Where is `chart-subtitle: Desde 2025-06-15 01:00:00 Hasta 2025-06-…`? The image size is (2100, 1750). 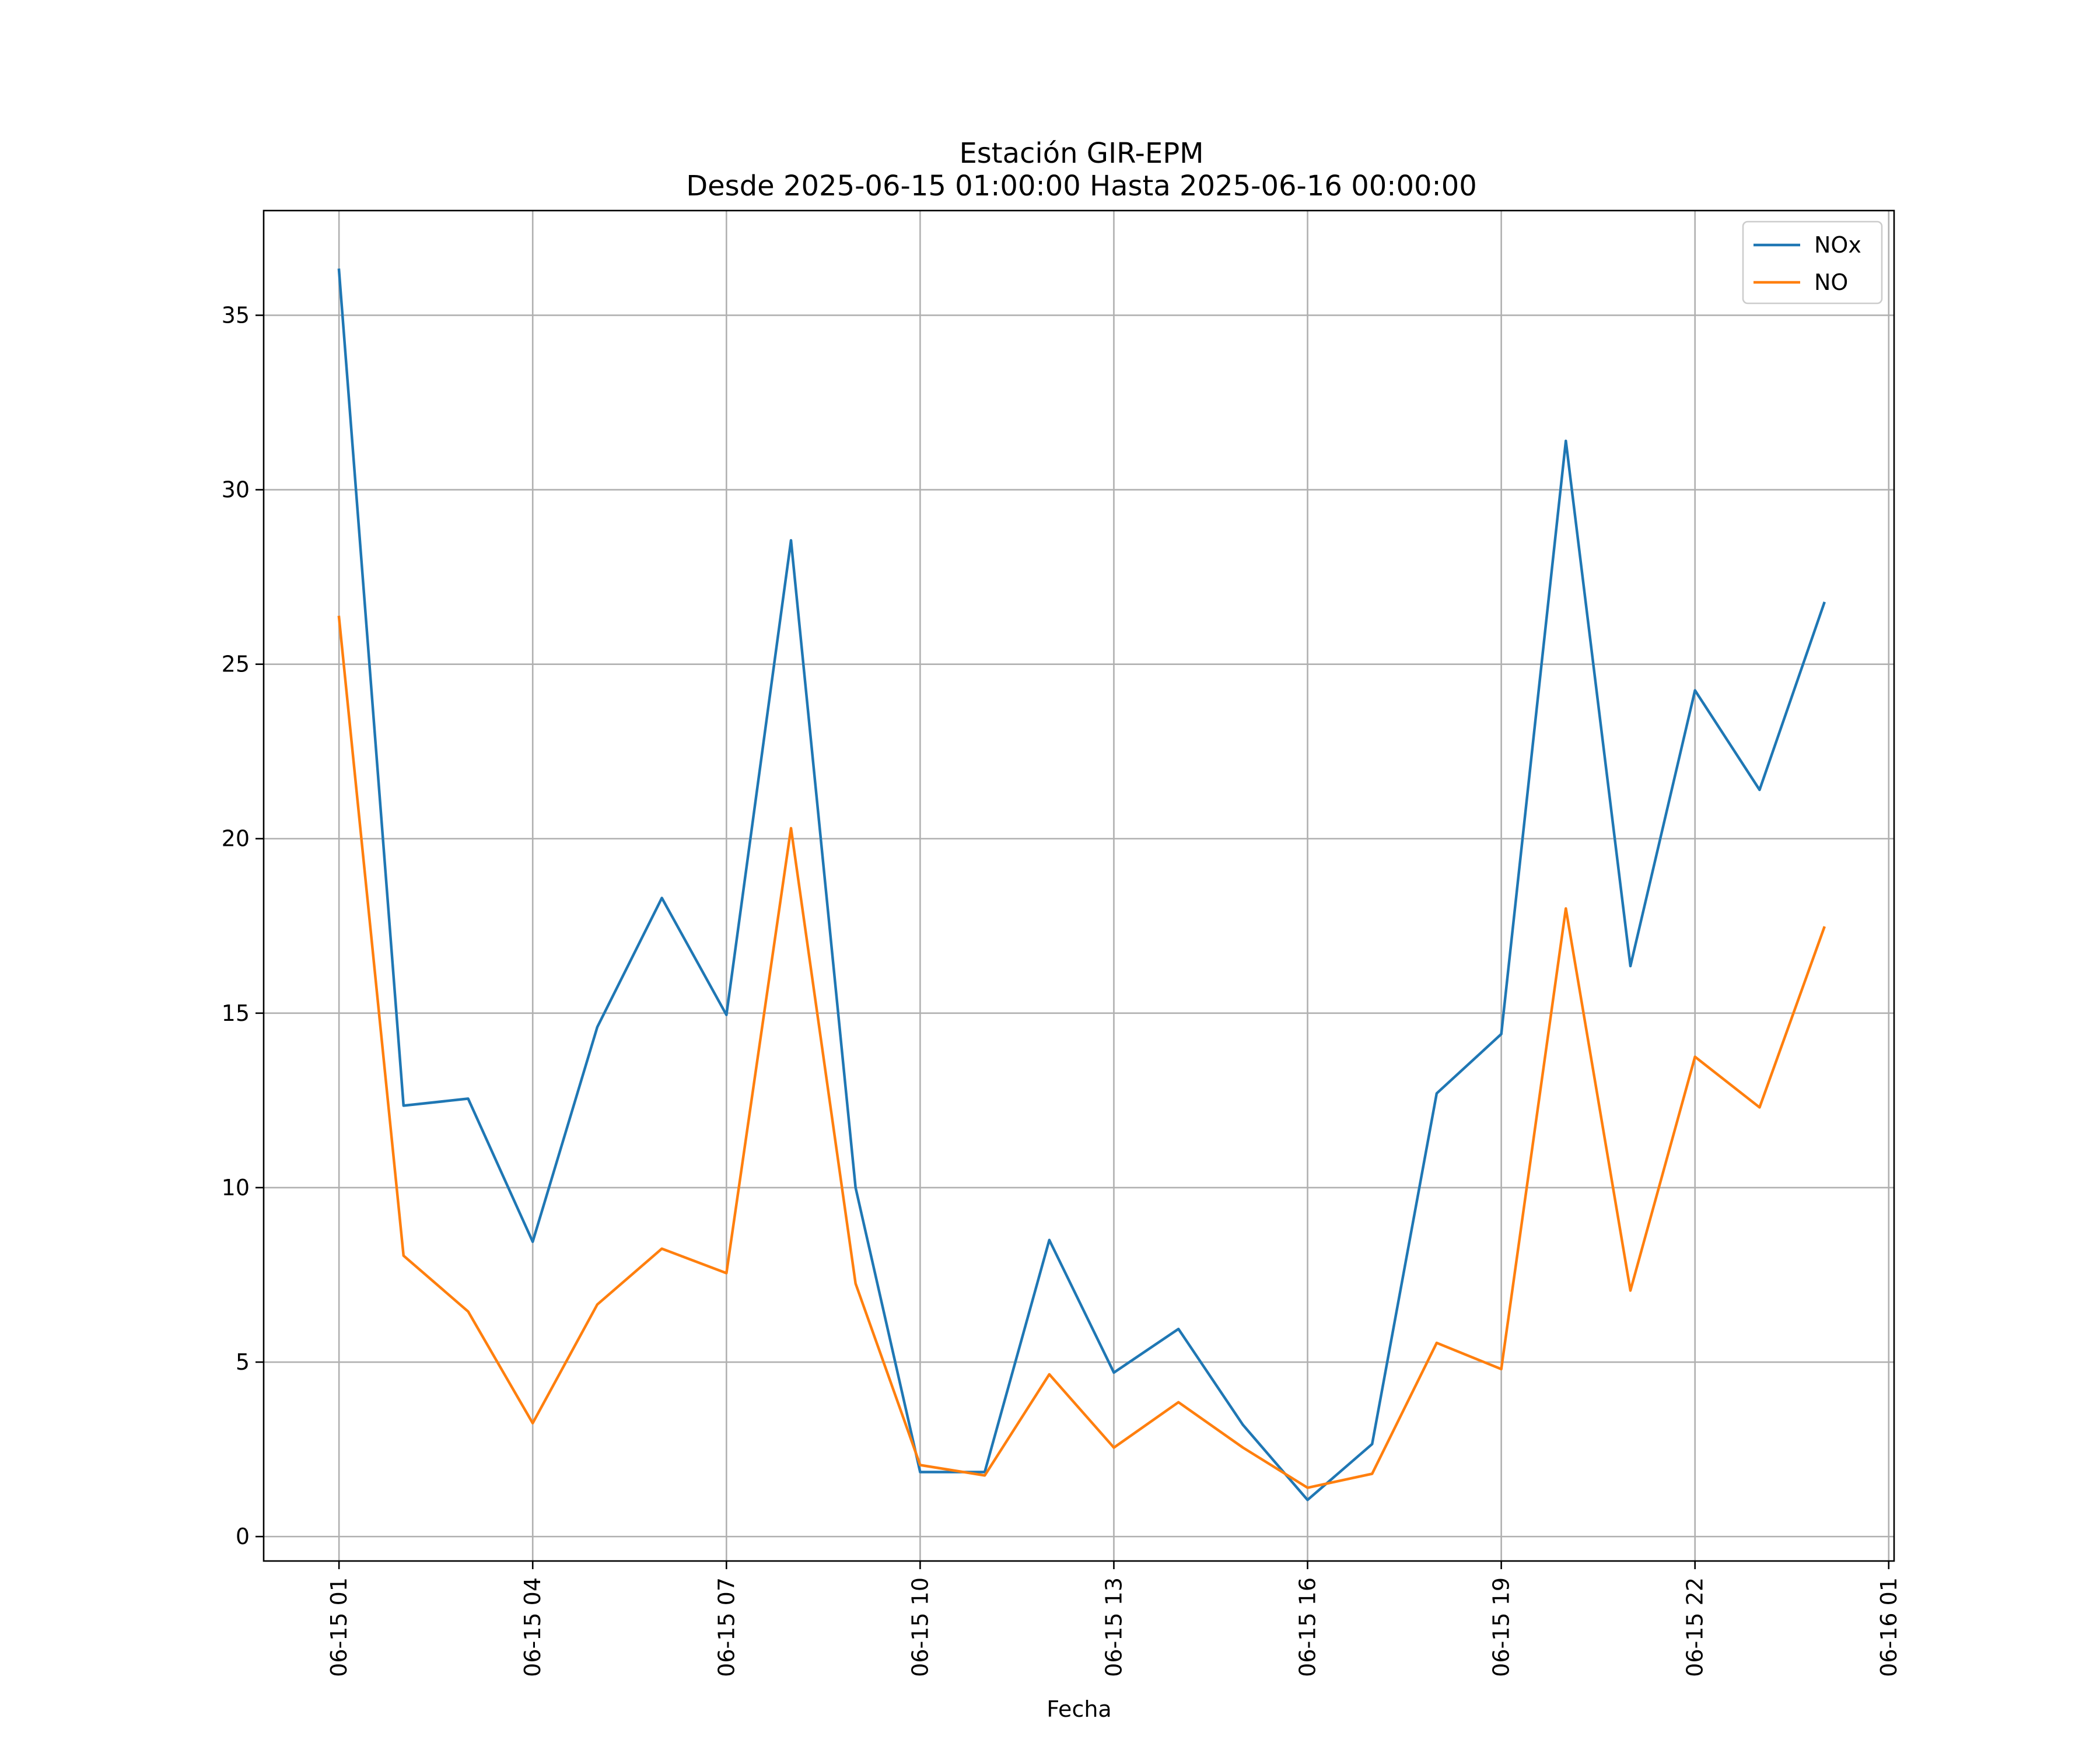 chart-subtitle: Desde 2025-06-15 01:00:00 Hasta 2025-06-… is located at coordinates (1081, 186).